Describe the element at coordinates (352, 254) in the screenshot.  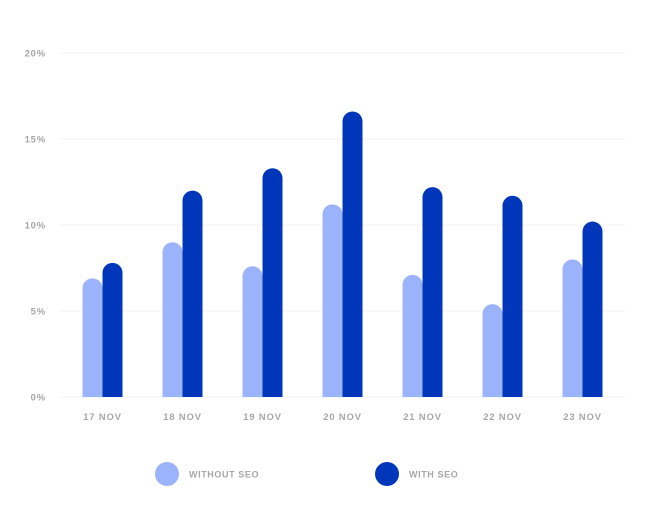
I see `bar-with-seo-20-nov` at that location.